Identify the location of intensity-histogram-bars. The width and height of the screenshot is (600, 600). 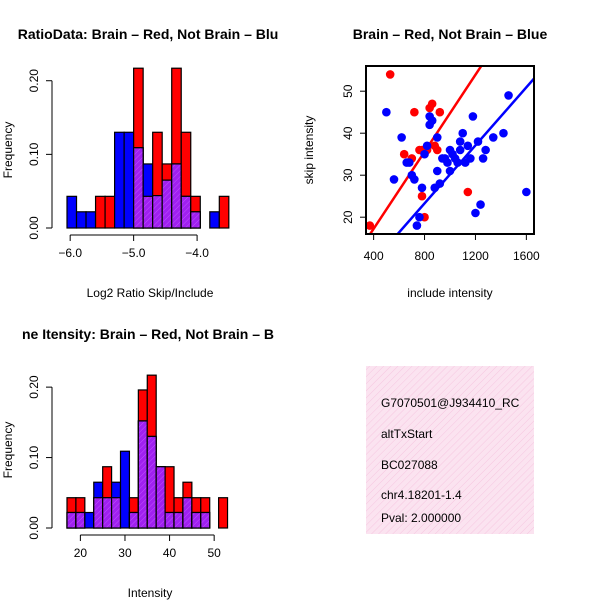
(147, 451).